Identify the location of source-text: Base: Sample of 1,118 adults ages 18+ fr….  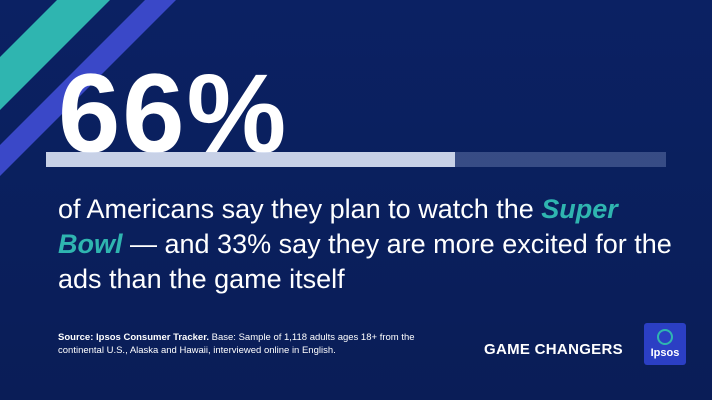
(236, 344).